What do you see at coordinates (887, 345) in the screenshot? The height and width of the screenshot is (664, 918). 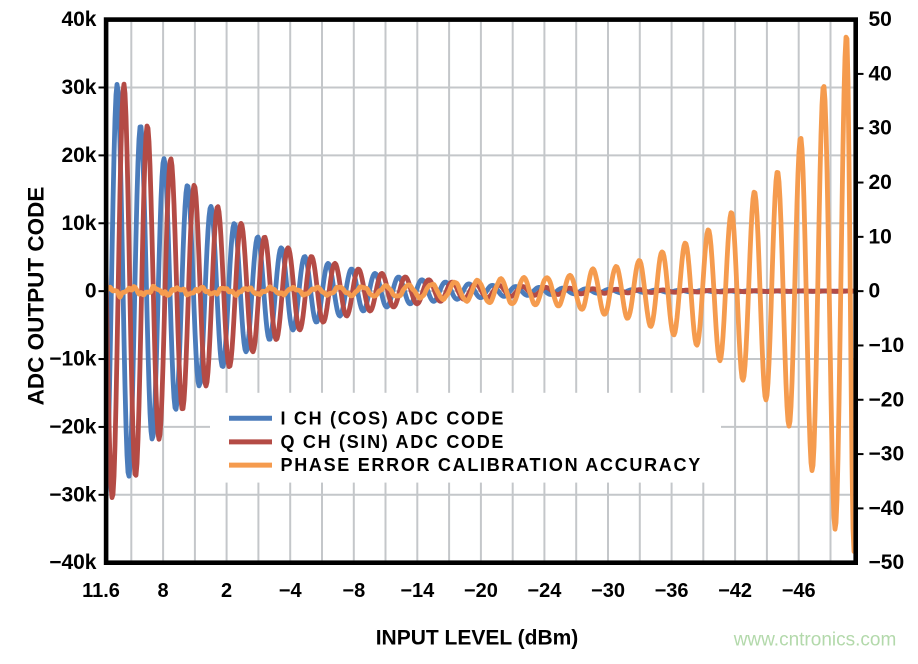 I see `svg-text: −10` at bounding box center [887, 345].